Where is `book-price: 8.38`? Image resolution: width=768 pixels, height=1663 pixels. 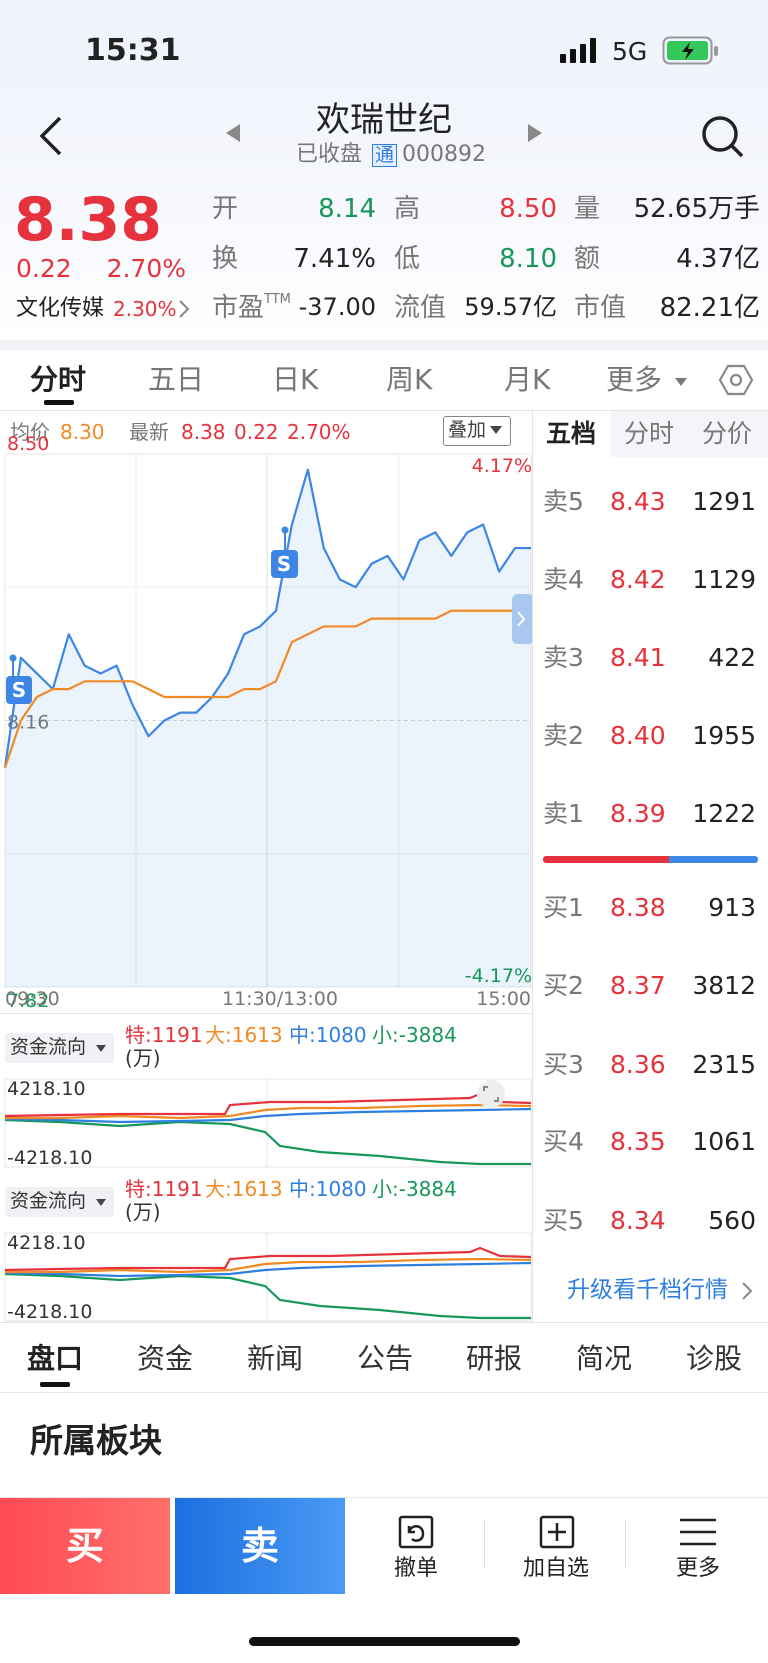
book-price: 8.38 is located at coordinates (638, 907).